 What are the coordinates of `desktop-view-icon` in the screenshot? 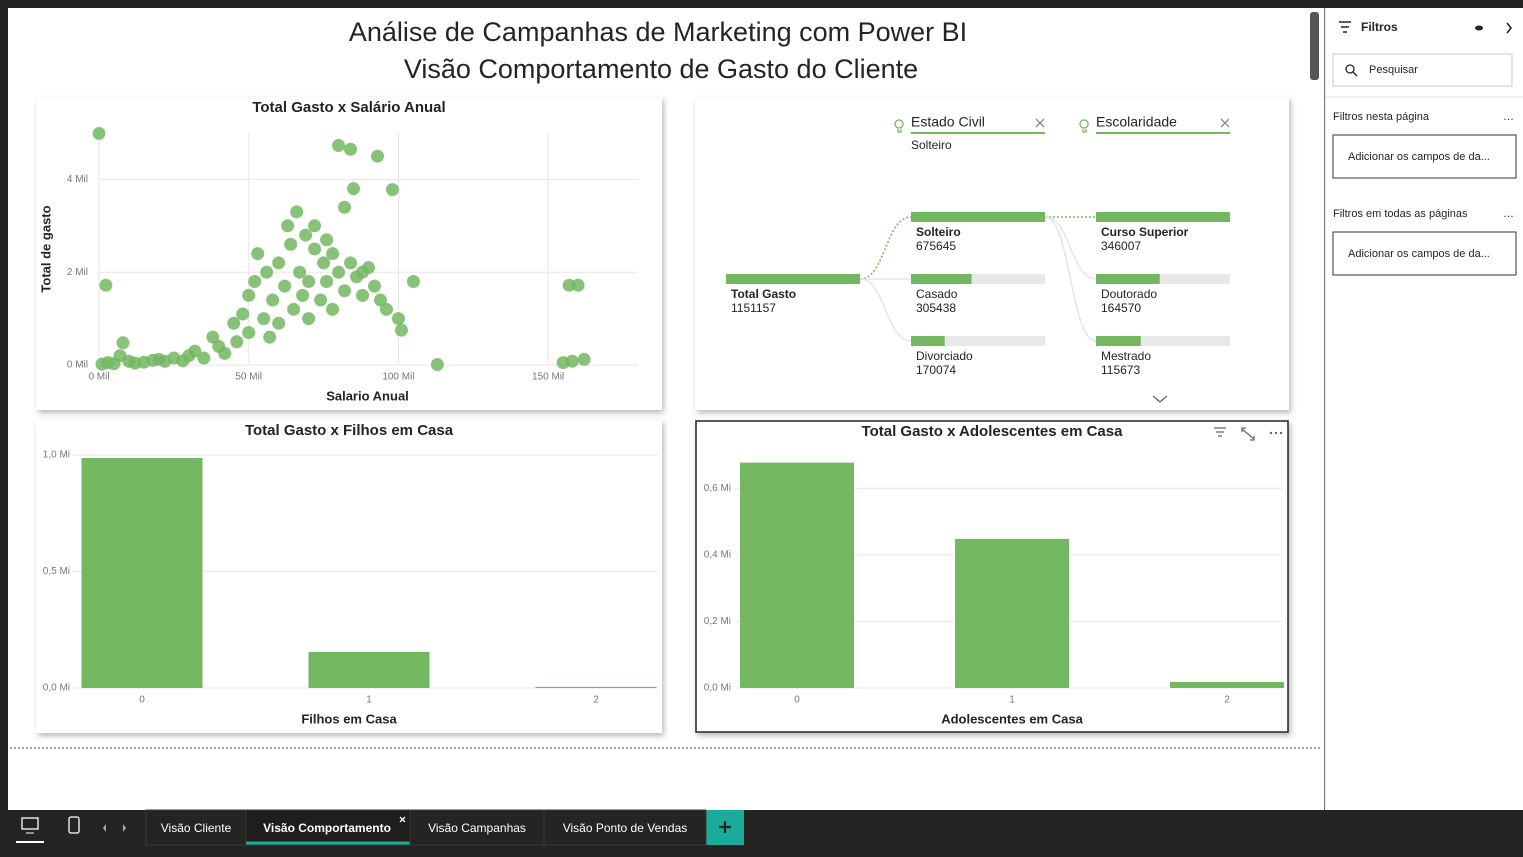 It's located at (30, 823).